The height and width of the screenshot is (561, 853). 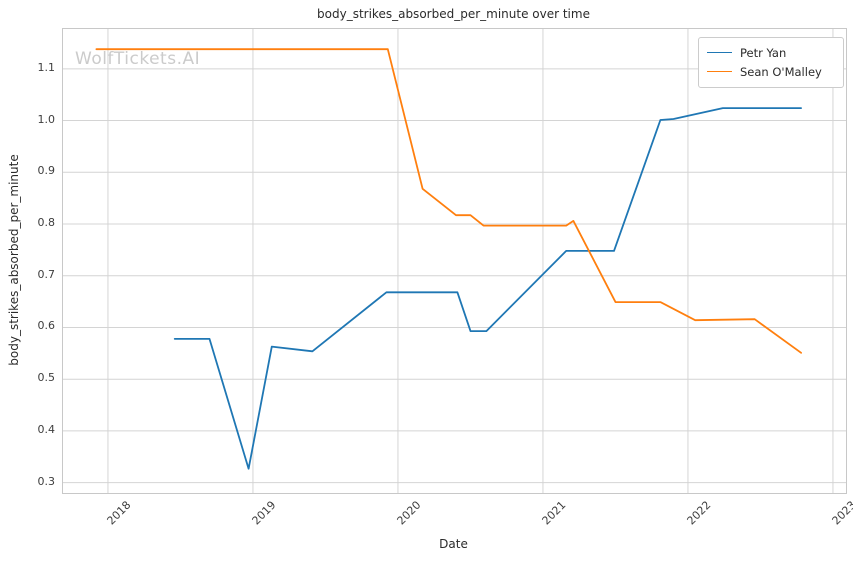 I want to click on y-tick-label: 1.1, so click(x=46, y=67).